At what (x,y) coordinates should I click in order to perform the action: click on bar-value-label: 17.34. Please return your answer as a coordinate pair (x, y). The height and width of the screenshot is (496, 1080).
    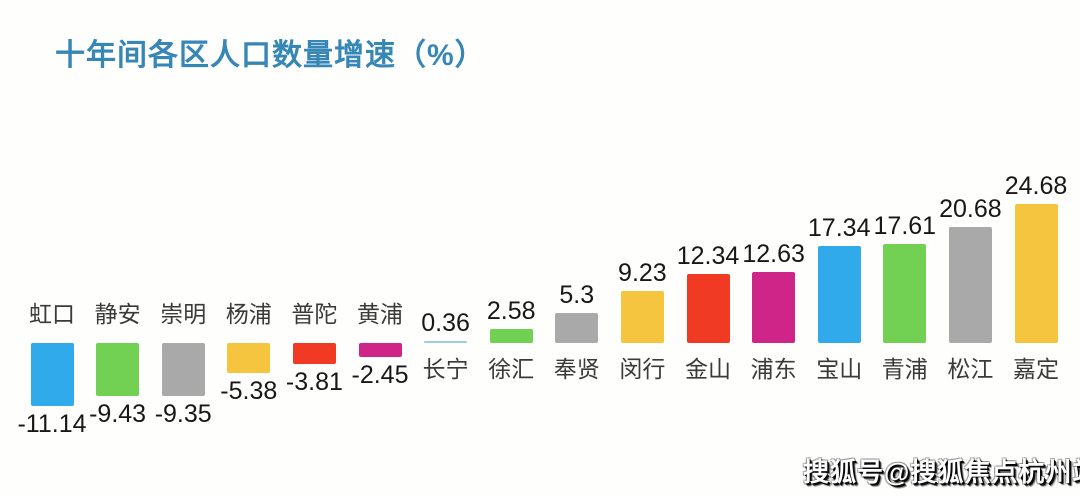
    Looking at the image, I should click on (839, 227).